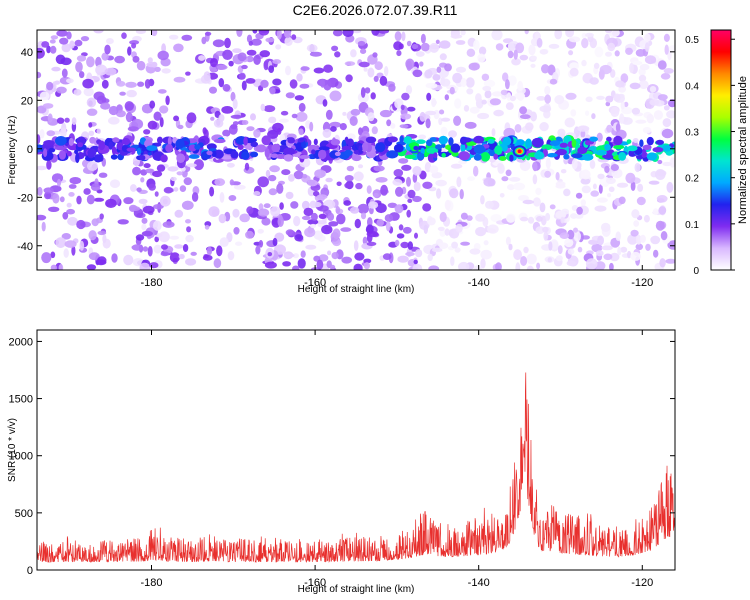  I want to click on colorbar-ticks: 0 0.1 0.2 0.3 0.4 0.5, so click(710, 156).